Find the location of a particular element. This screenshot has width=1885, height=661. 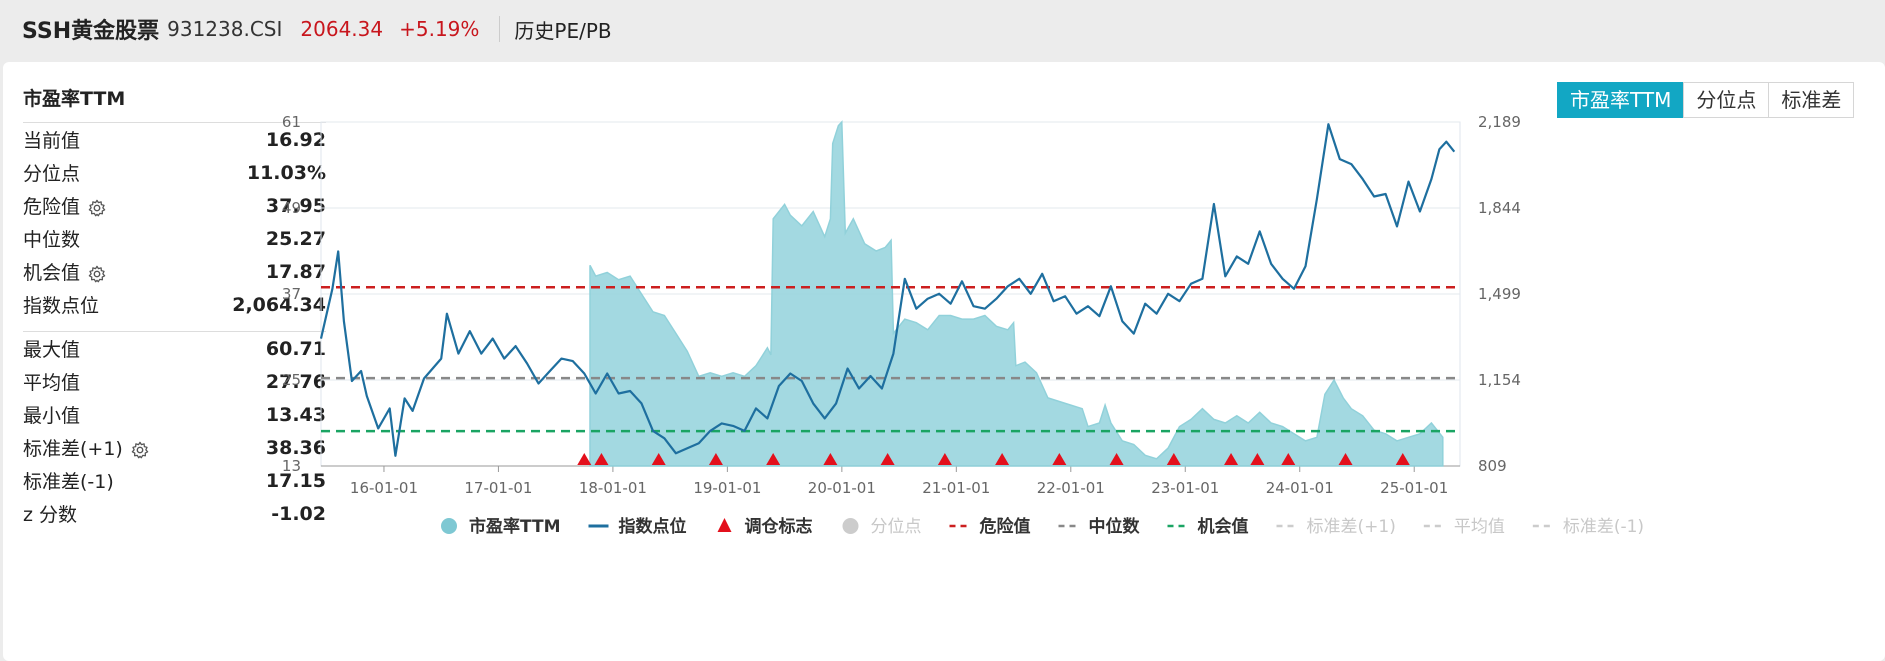

stat-label: 最小值 is located at coordinates (52, 416).